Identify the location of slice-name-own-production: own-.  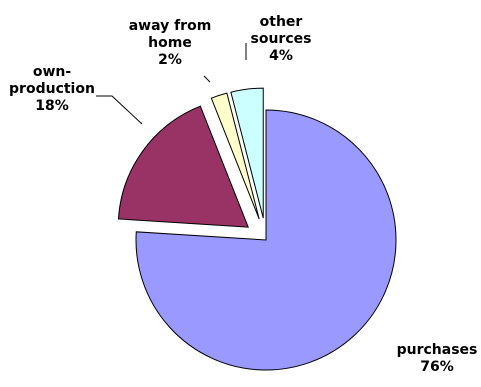
(52, 72).